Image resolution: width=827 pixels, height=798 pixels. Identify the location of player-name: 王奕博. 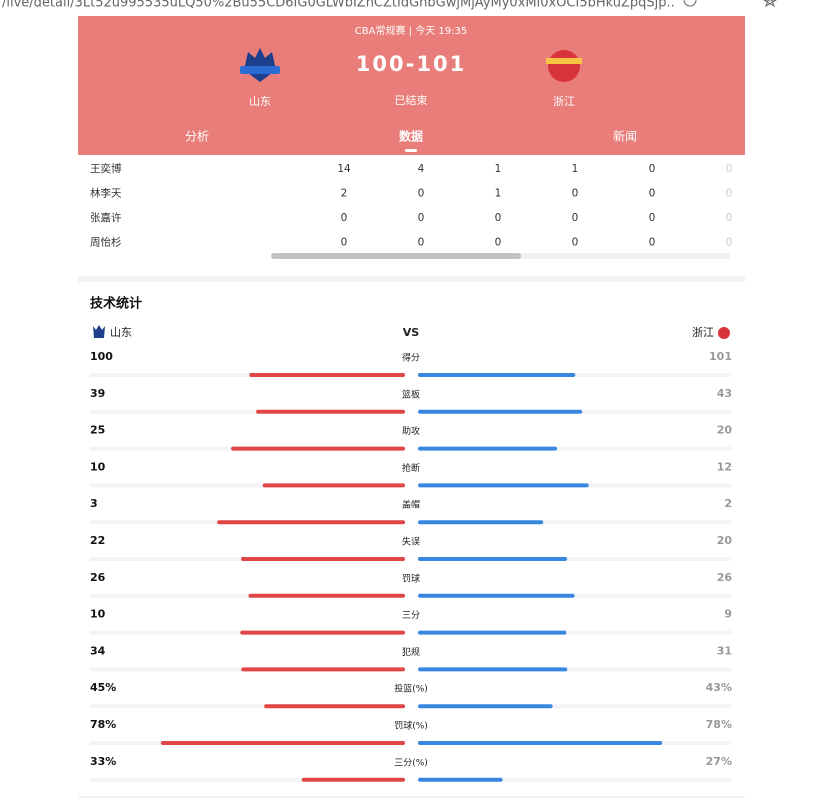
(106, 168).